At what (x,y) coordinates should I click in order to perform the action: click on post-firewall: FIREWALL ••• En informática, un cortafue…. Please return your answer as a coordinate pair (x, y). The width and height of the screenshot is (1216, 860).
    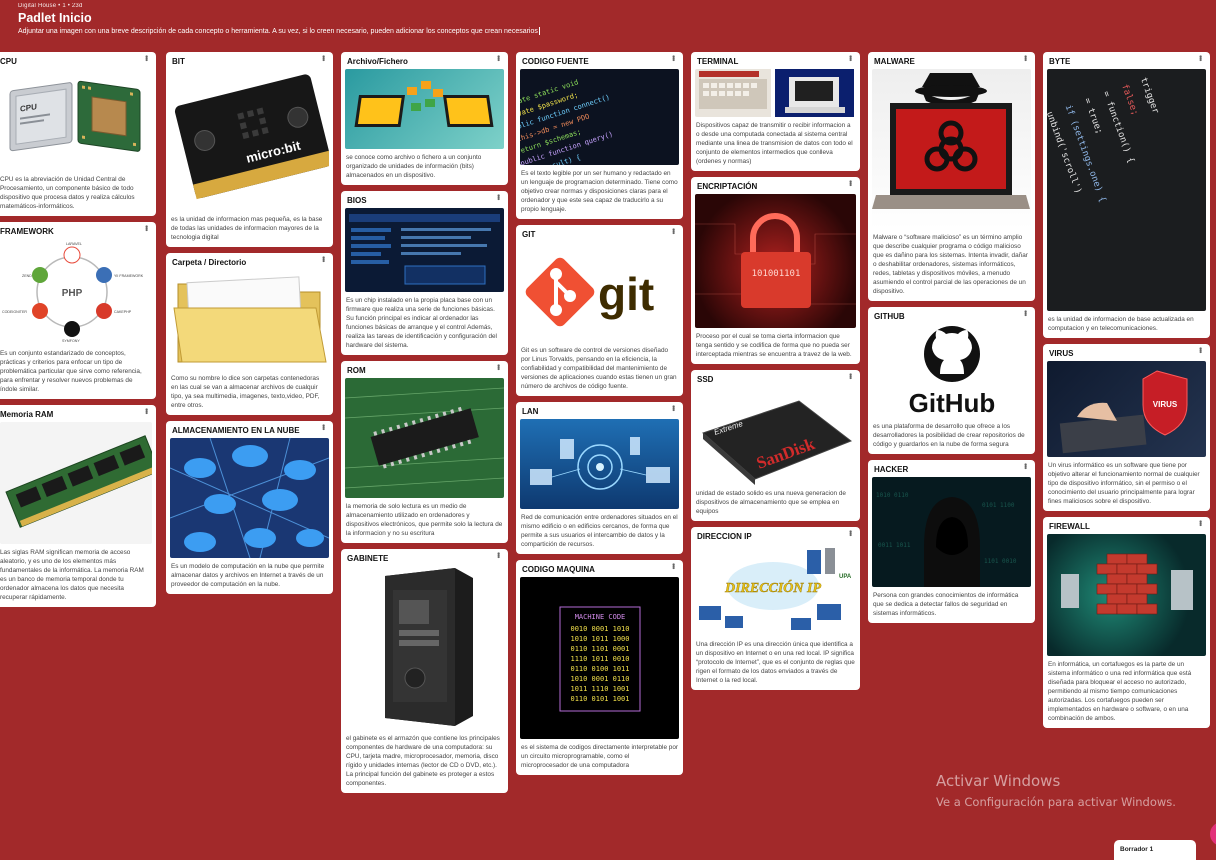
    Looking at the image, I should click on (1126, 622).